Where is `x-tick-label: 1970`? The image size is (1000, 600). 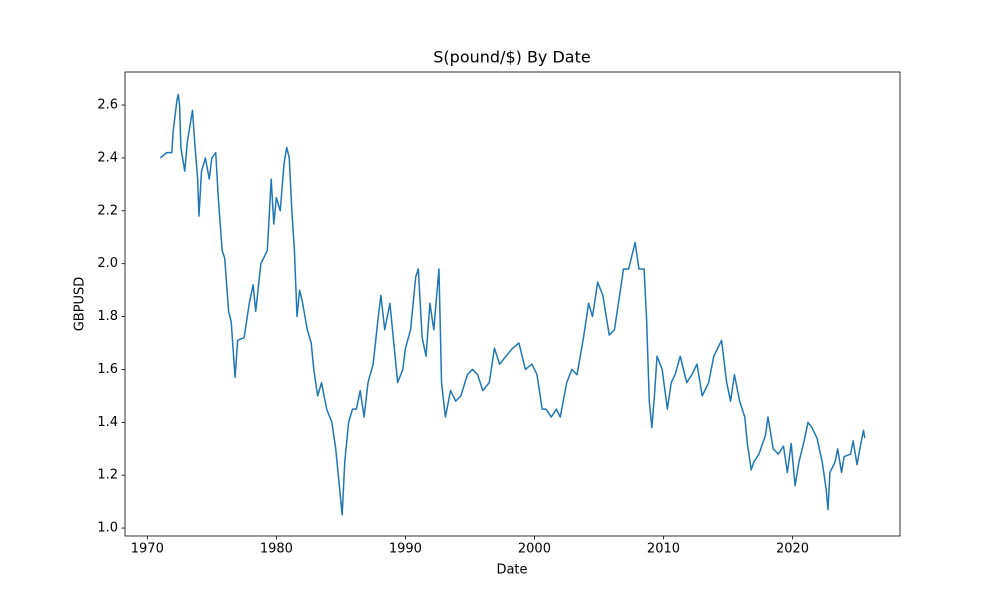 x-tick-label: 1970 is located at coordinates (147, 549).